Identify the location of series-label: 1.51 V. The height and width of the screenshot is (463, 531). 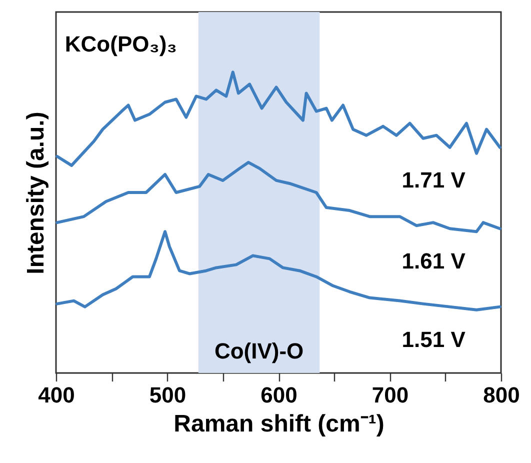
(434, 339).